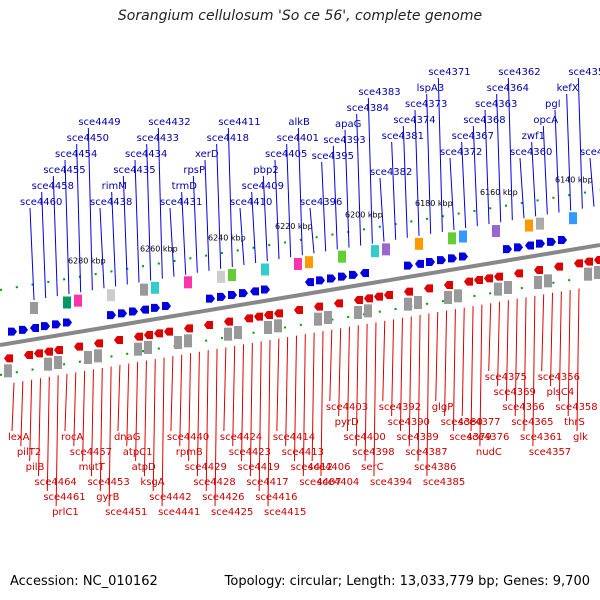 The height and width of the screenshot is (600, 600). Describe the element at coordinates (321, 202) in the screenshot. I see `top-gene-label: sce4396` at that location.